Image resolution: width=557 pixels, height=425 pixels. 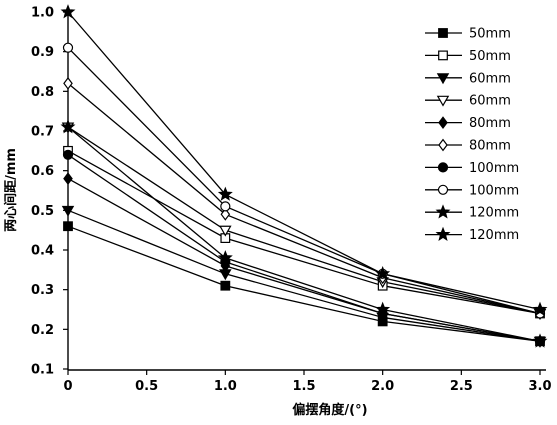 What do you see at coordinates (461, 386) in the screenshot?
I see `x-tick-label: 2.5` at bounding box center [461, 386].